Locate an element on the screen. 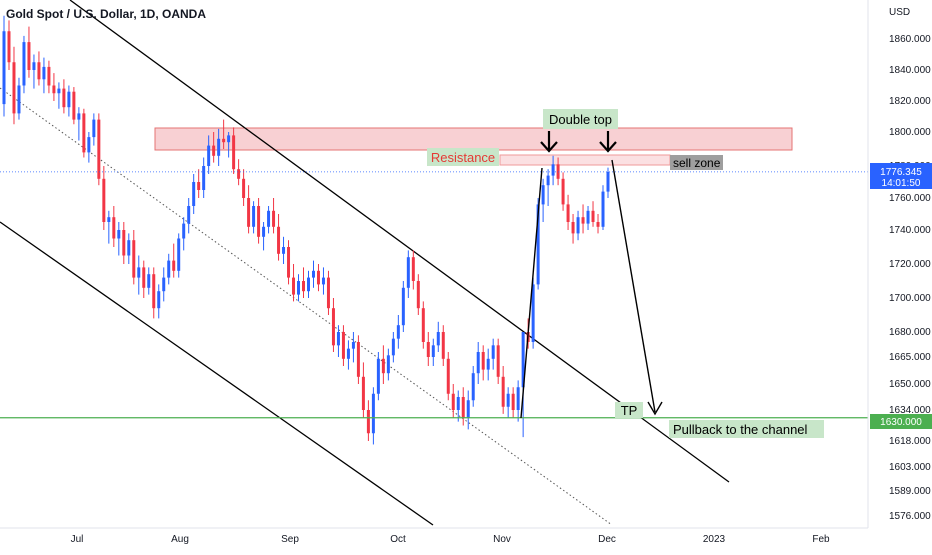  impulse-line is located at coordinates (531, 293).